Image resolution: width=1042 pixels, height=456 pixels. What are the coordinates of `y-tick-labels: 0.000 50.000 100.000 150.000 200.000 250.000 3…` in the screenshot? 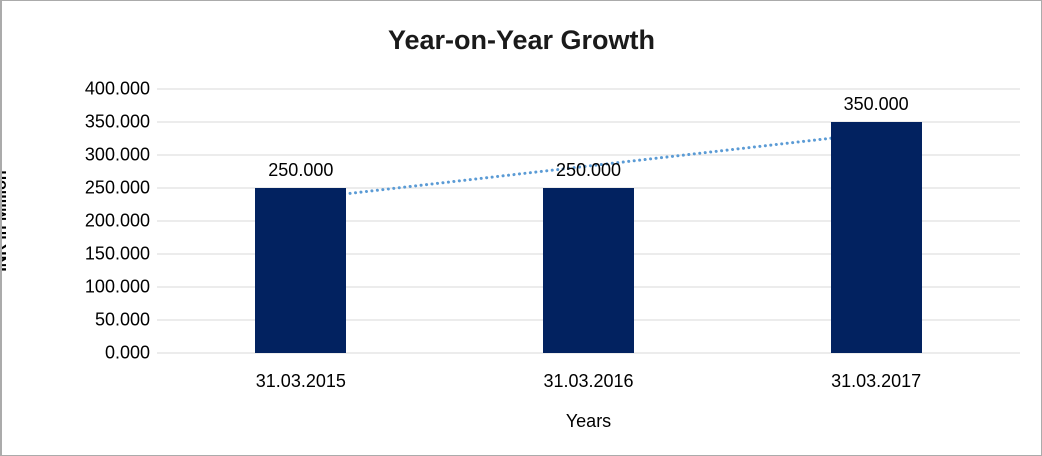 It's located at (76, 221).